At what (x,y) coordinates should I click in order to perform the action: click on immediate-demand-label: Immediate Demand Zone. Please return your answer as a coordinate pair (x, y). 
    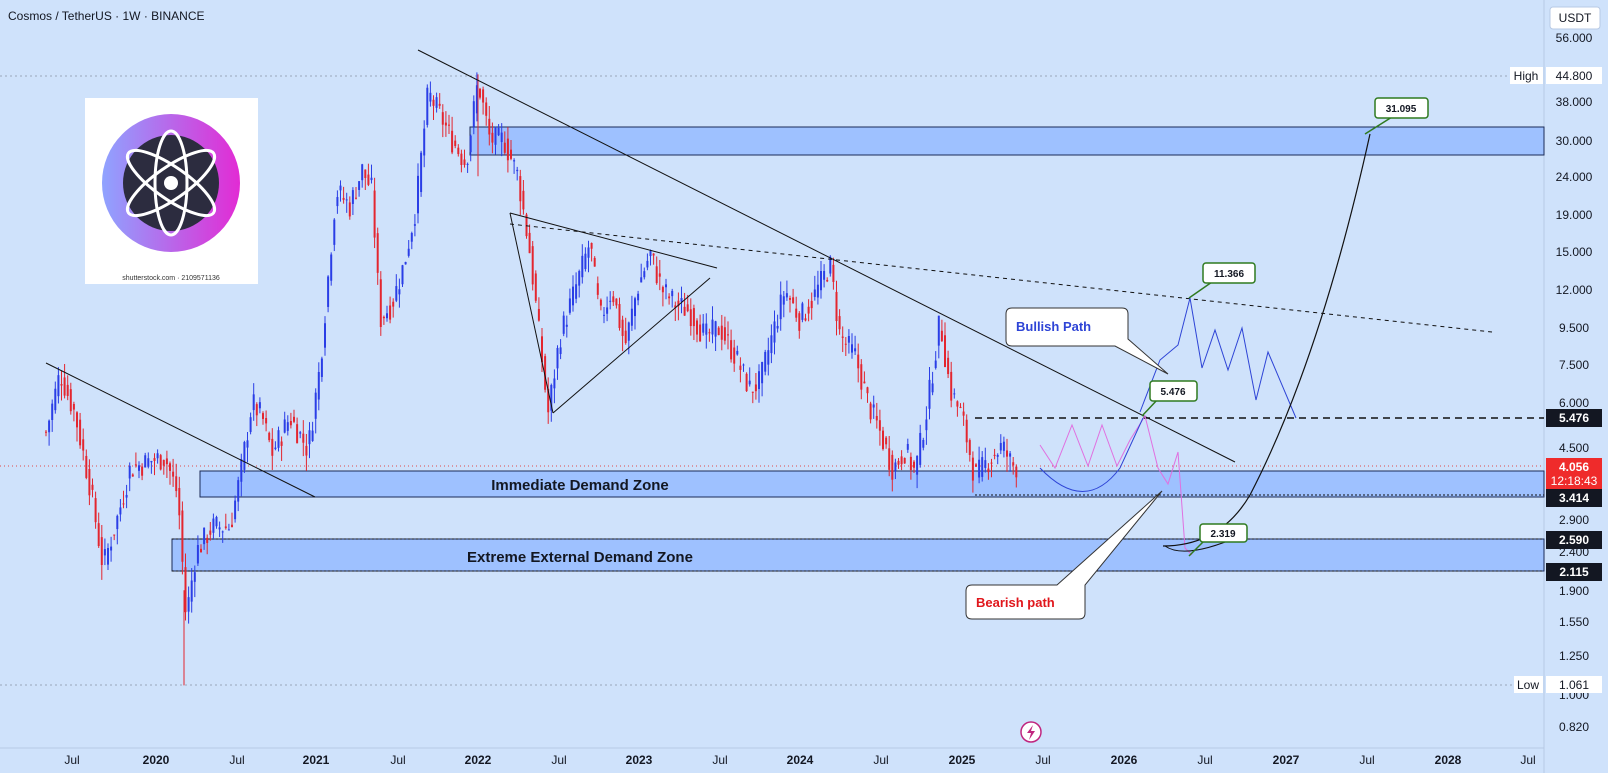
    Looking at the image, I should click on (580, 485).